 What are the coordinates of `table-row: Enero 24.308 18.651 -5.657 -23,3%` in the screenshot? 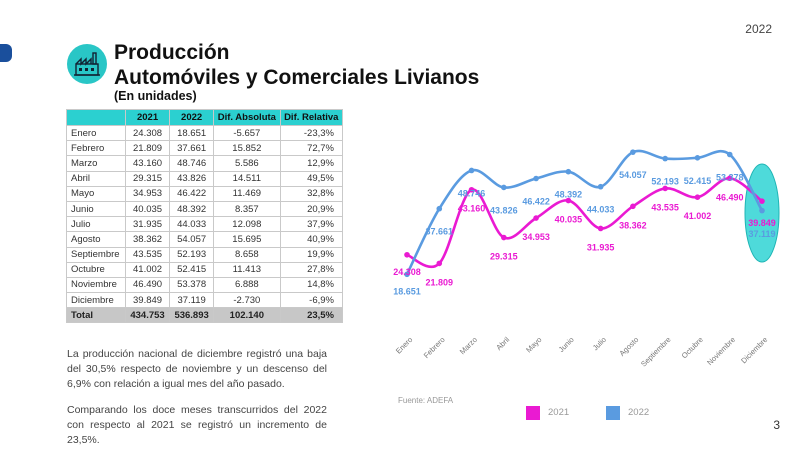 It's located at (205, 133).